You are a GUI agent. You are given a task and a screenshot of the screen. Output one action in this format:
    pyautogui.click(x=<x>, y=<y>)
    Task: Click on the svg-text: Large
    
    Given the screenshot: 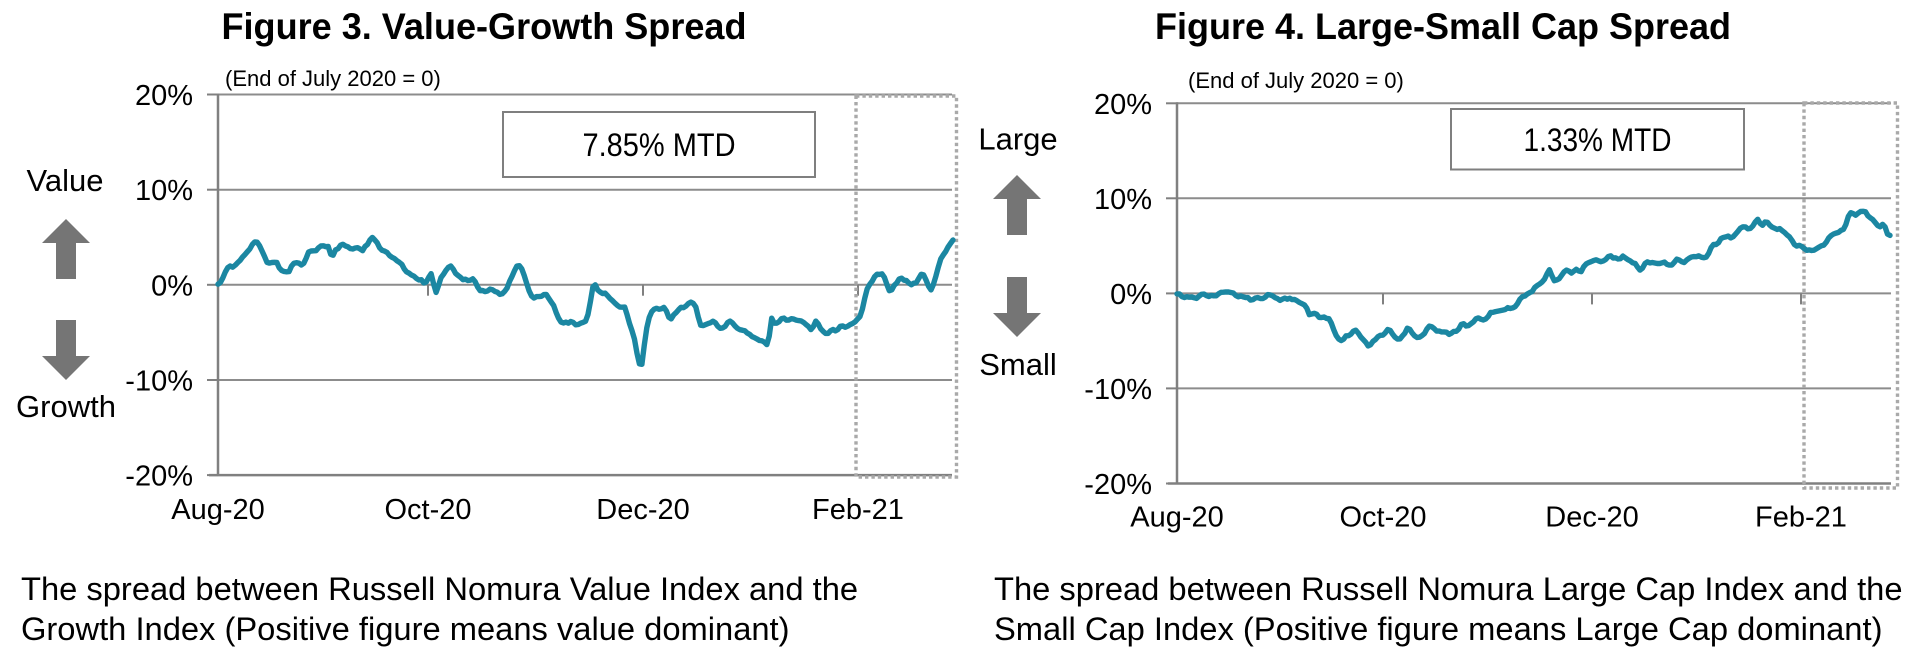 What is the action you would take?
    pyautogui.click(x=1017, y=139)
    